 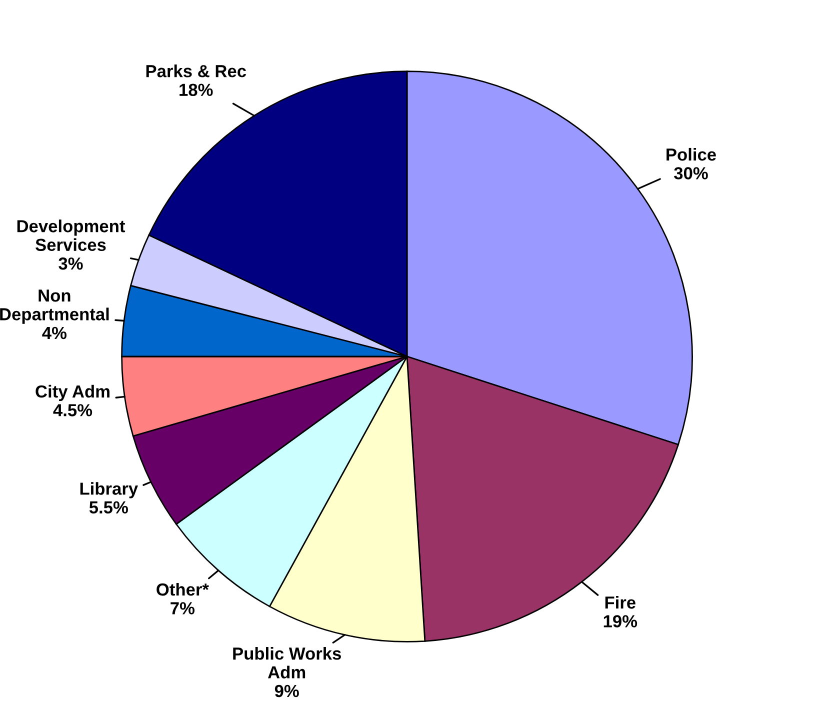 What do you see at coordinates (620, 602) in the screenshot?
I see `slice-label: Fire` at bounding box center [620, 602].